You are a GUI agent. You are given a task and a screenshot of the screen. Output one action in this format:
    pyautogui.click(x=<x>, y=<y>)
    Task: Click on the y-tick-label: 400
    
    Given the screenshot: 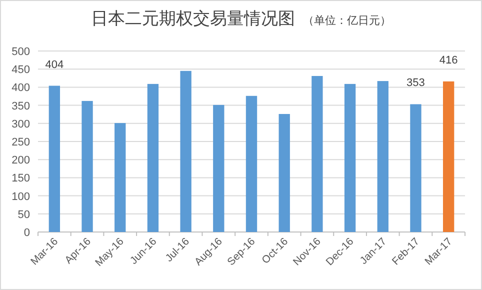 What is the action you would take?
    pyautogui.click(x=21, y=88)
    